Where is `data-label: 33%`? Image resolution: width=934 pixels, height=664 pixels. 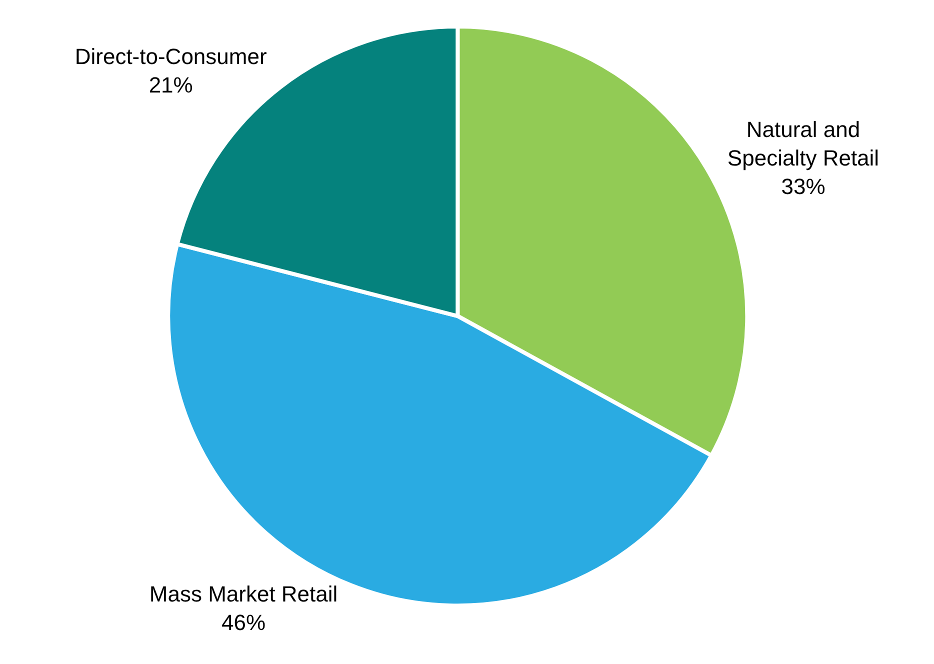
data-label: 33% is located at coordinates (803, 187).